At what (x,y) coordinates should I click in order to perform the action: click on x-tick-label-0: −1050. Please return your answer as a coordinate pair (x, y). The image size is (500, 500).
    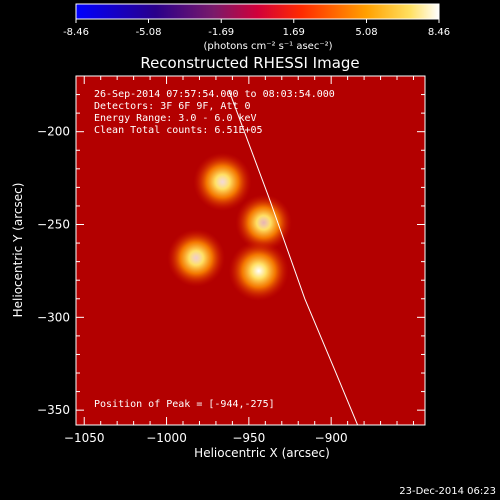
    Looking at the image, I should click on (84, 438).